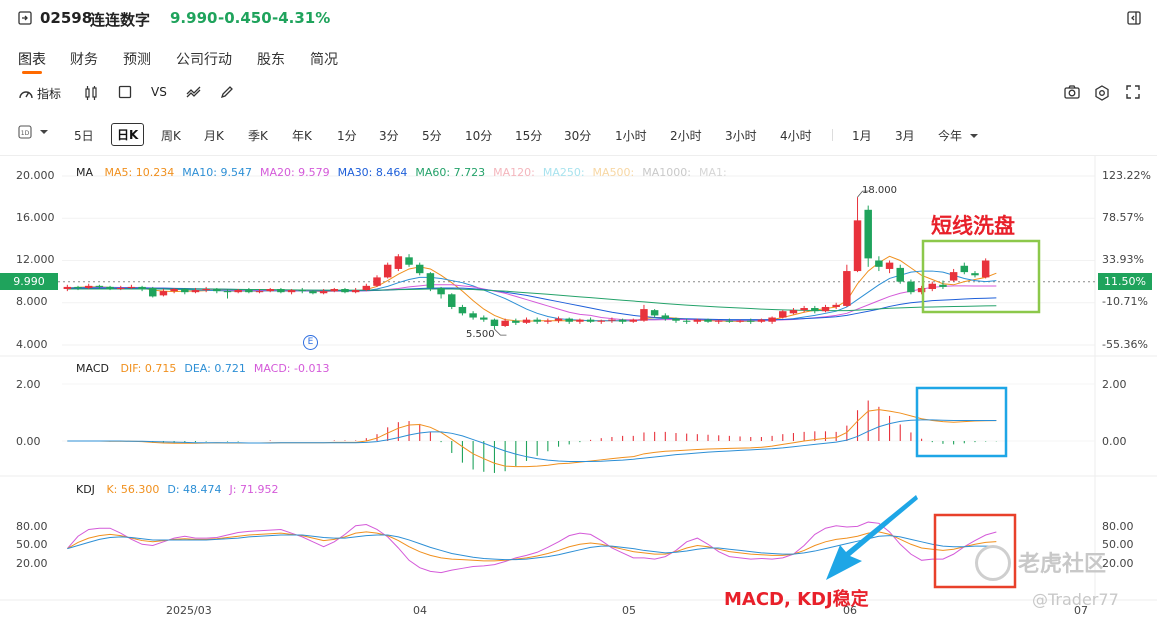 The image size is (1157, 627). I want to click on ma-legend-item: MA120:, so click(514, 172).